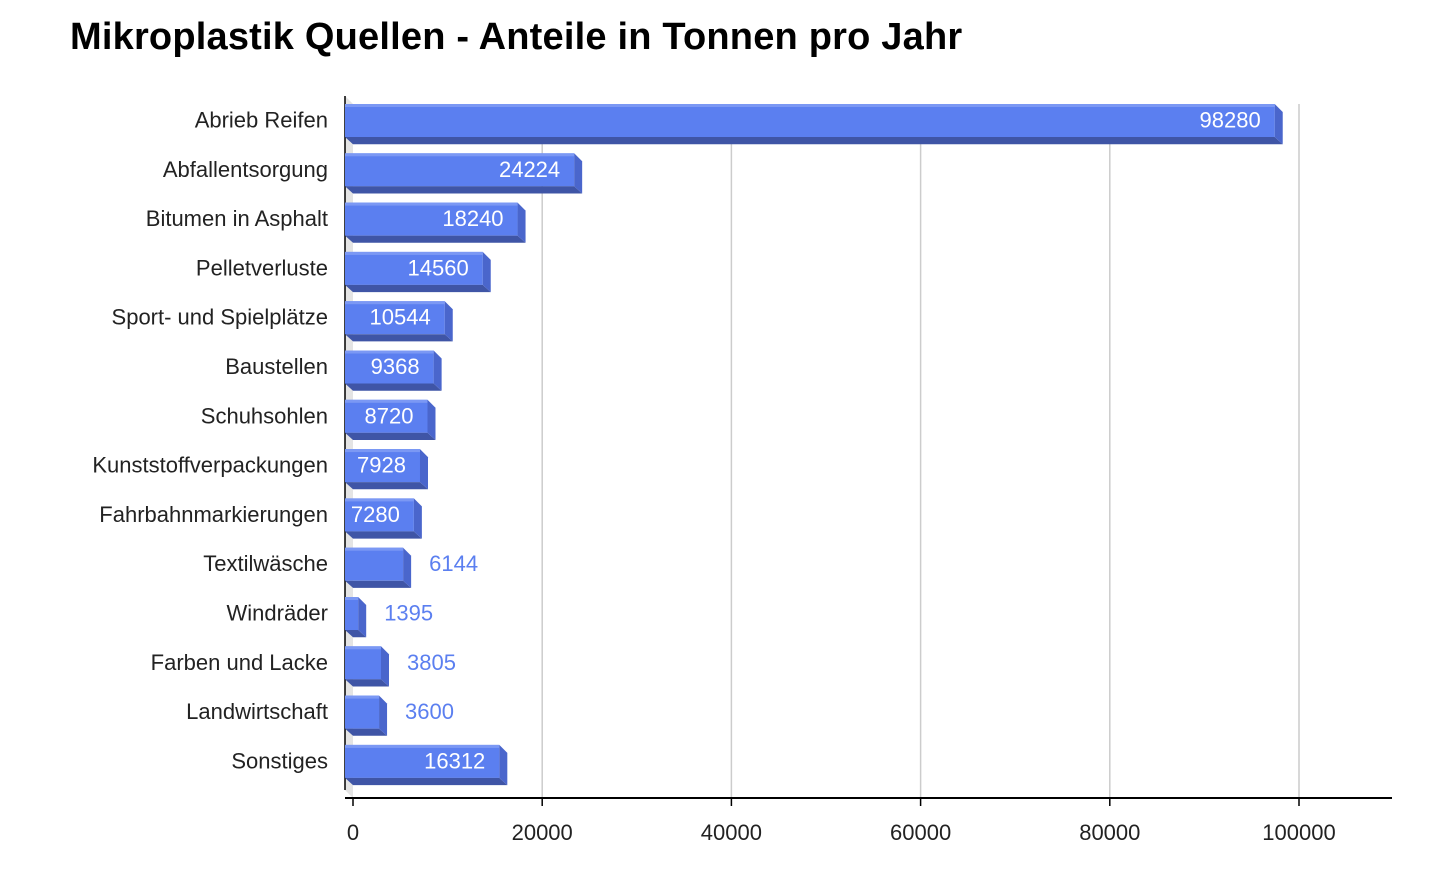 The width and height of the screenshot is (1440, 888). What do you see at coordinates (453, 563) in the screenshot?
I see `data-label: 6144` at bounding box center [453, 563].